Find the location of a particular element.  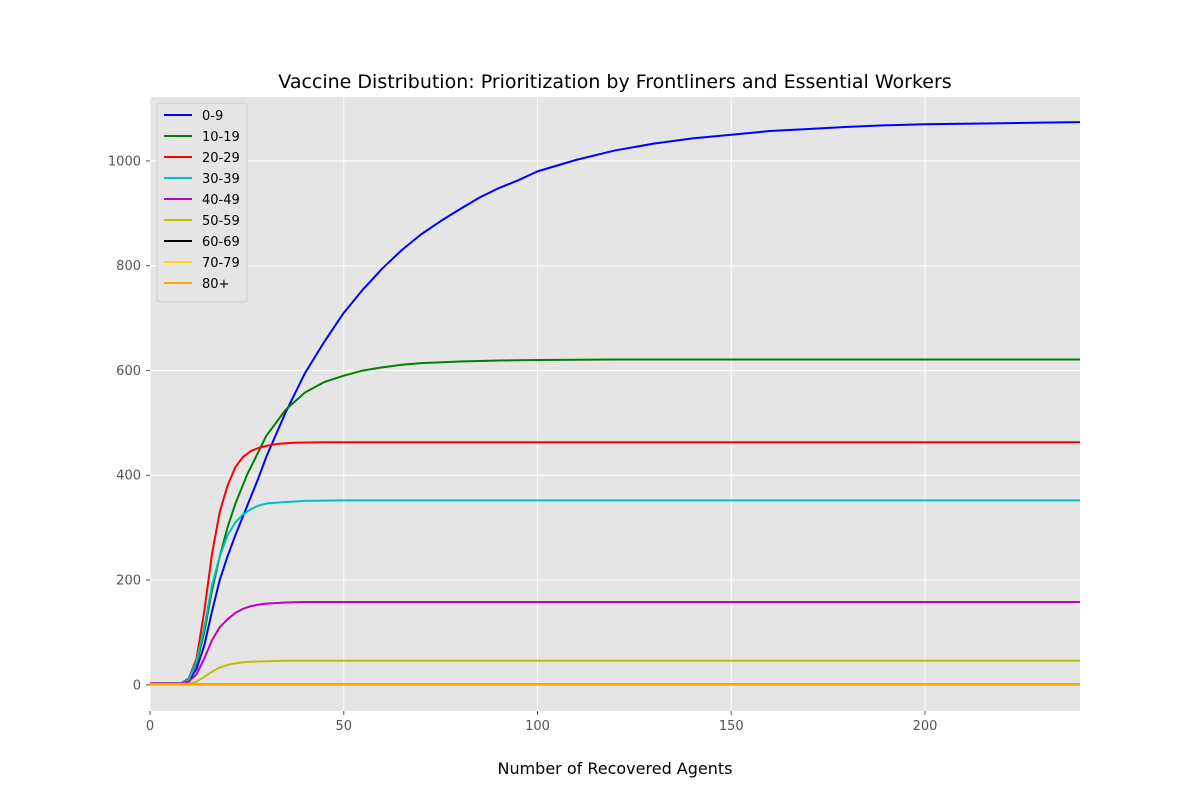

y-tick-label: 800 is located at coordinates (128, 266).